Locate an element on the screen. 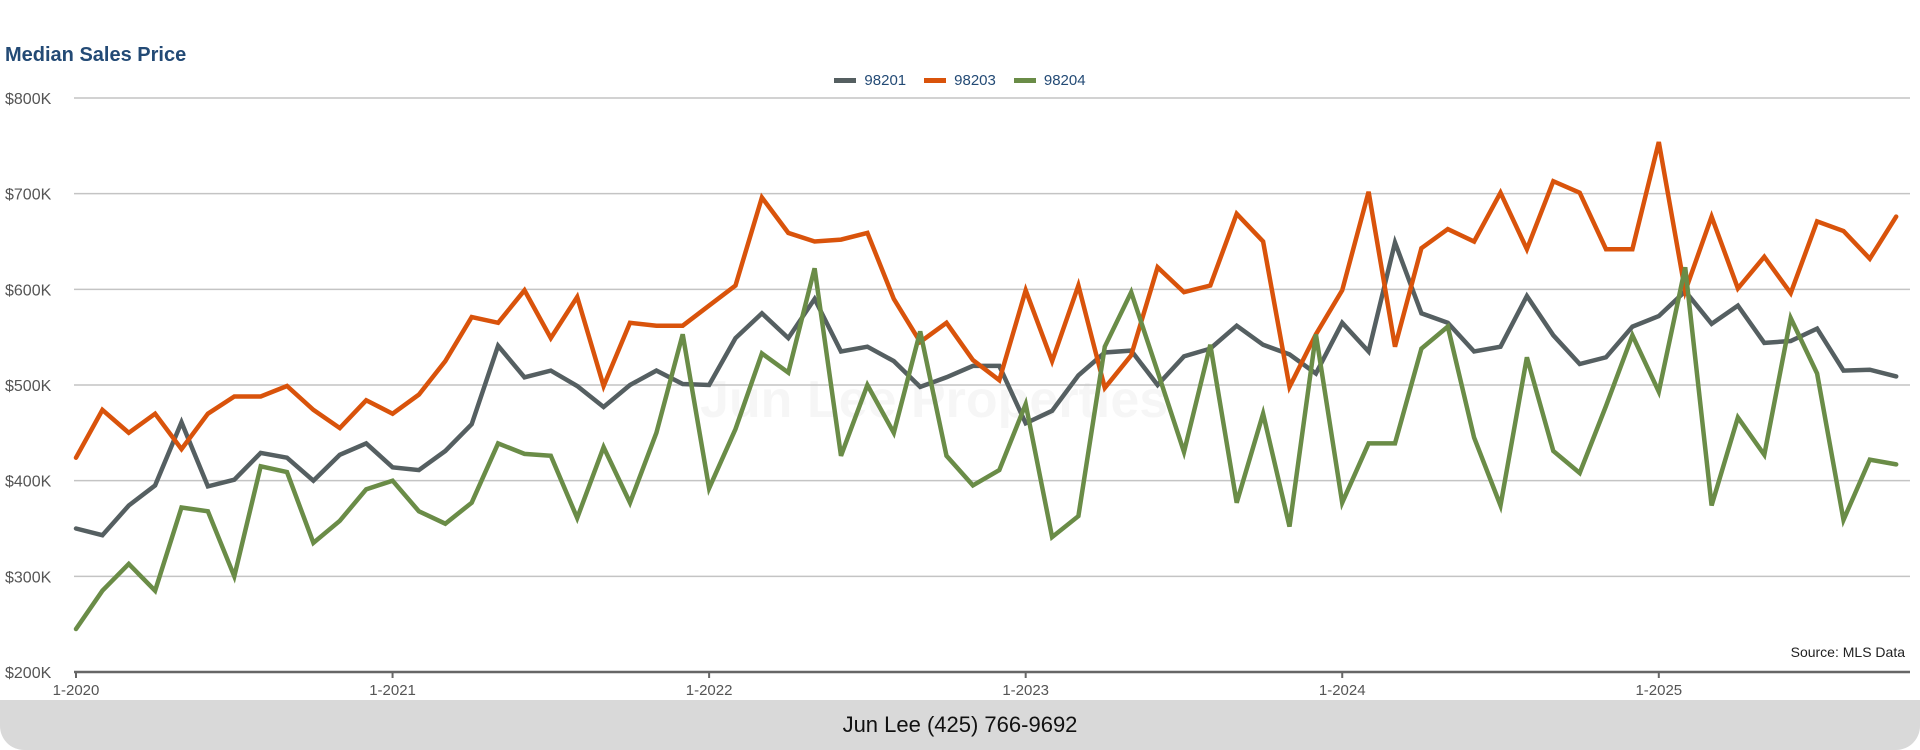 This screenshot has height=750, width=1920. source-note: Source: MLS Data is located at coordinates (1847, 652).